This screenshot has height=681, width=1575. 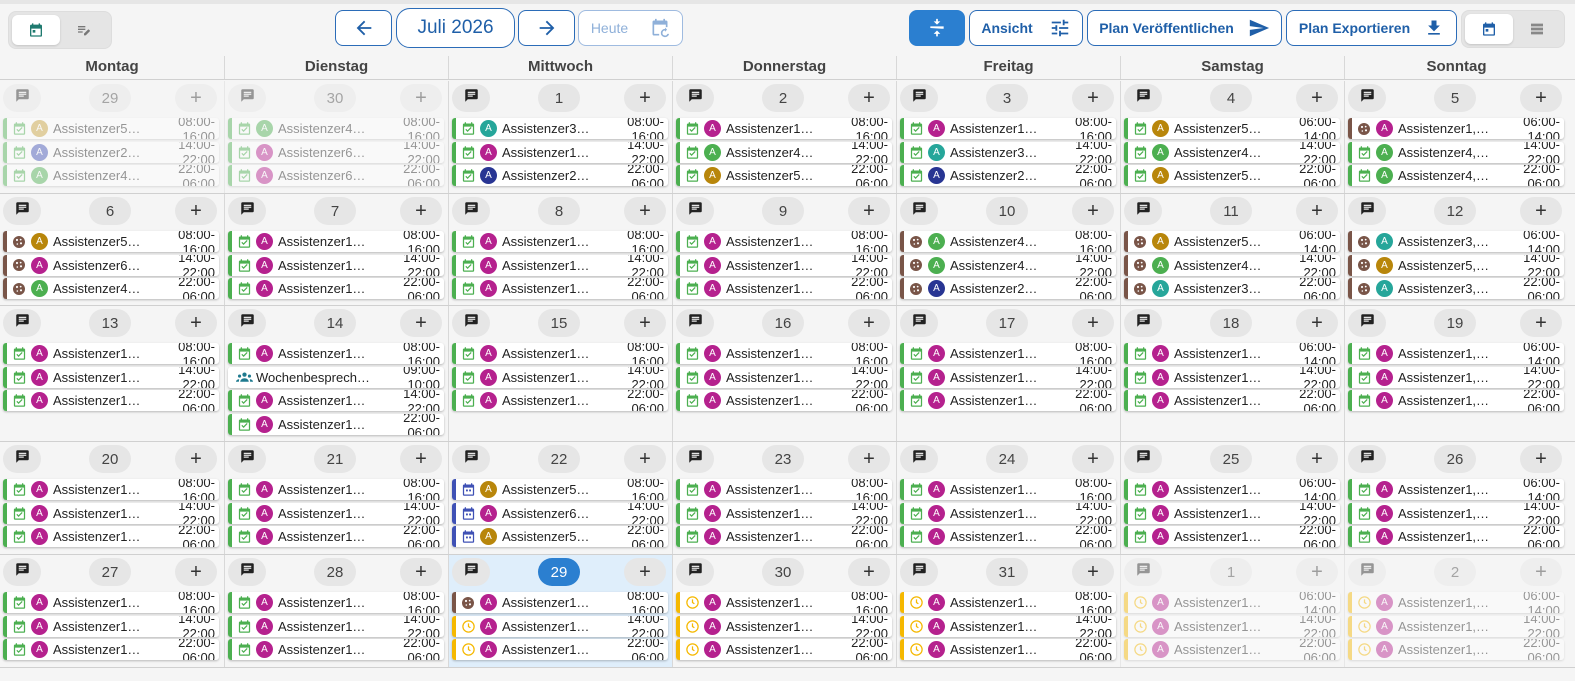 What do you see at coordinates (1232, 353) in the screenshot?
I see `shift-card: A Assistenzer1… 06:00-14:00` at bounding box center [1232, 353].